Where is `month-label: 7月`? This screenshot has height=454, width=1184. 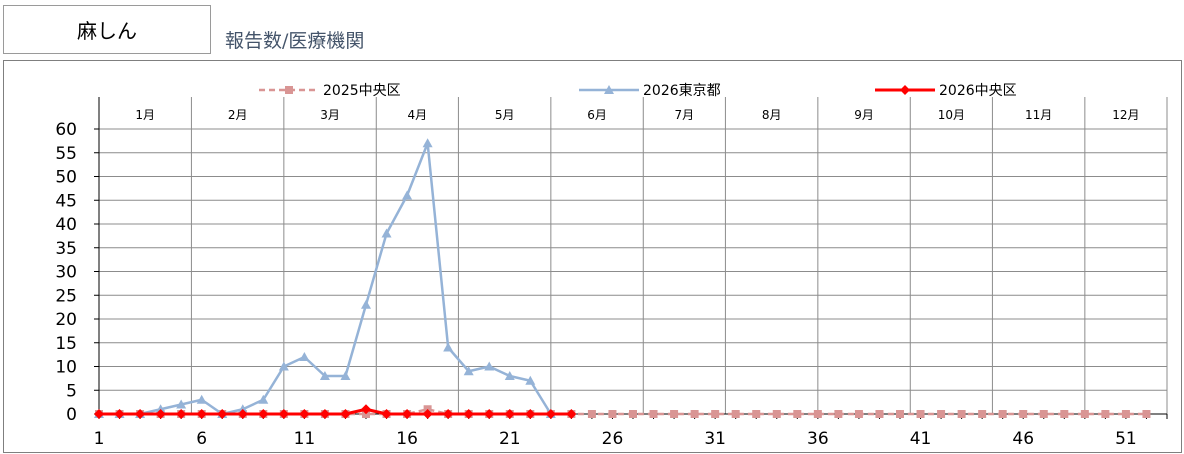 month-label: 7月 is located at coordinates (685, 115).